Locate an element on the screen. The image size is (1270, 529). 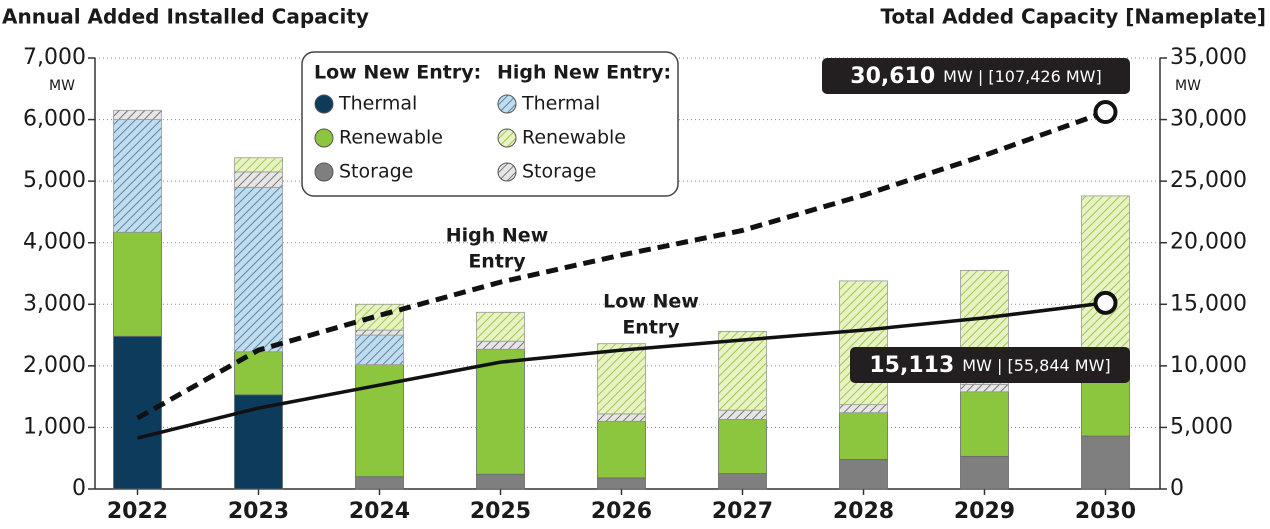
y2-tick-label: 20,000 is located at coordinates (1208, 242).